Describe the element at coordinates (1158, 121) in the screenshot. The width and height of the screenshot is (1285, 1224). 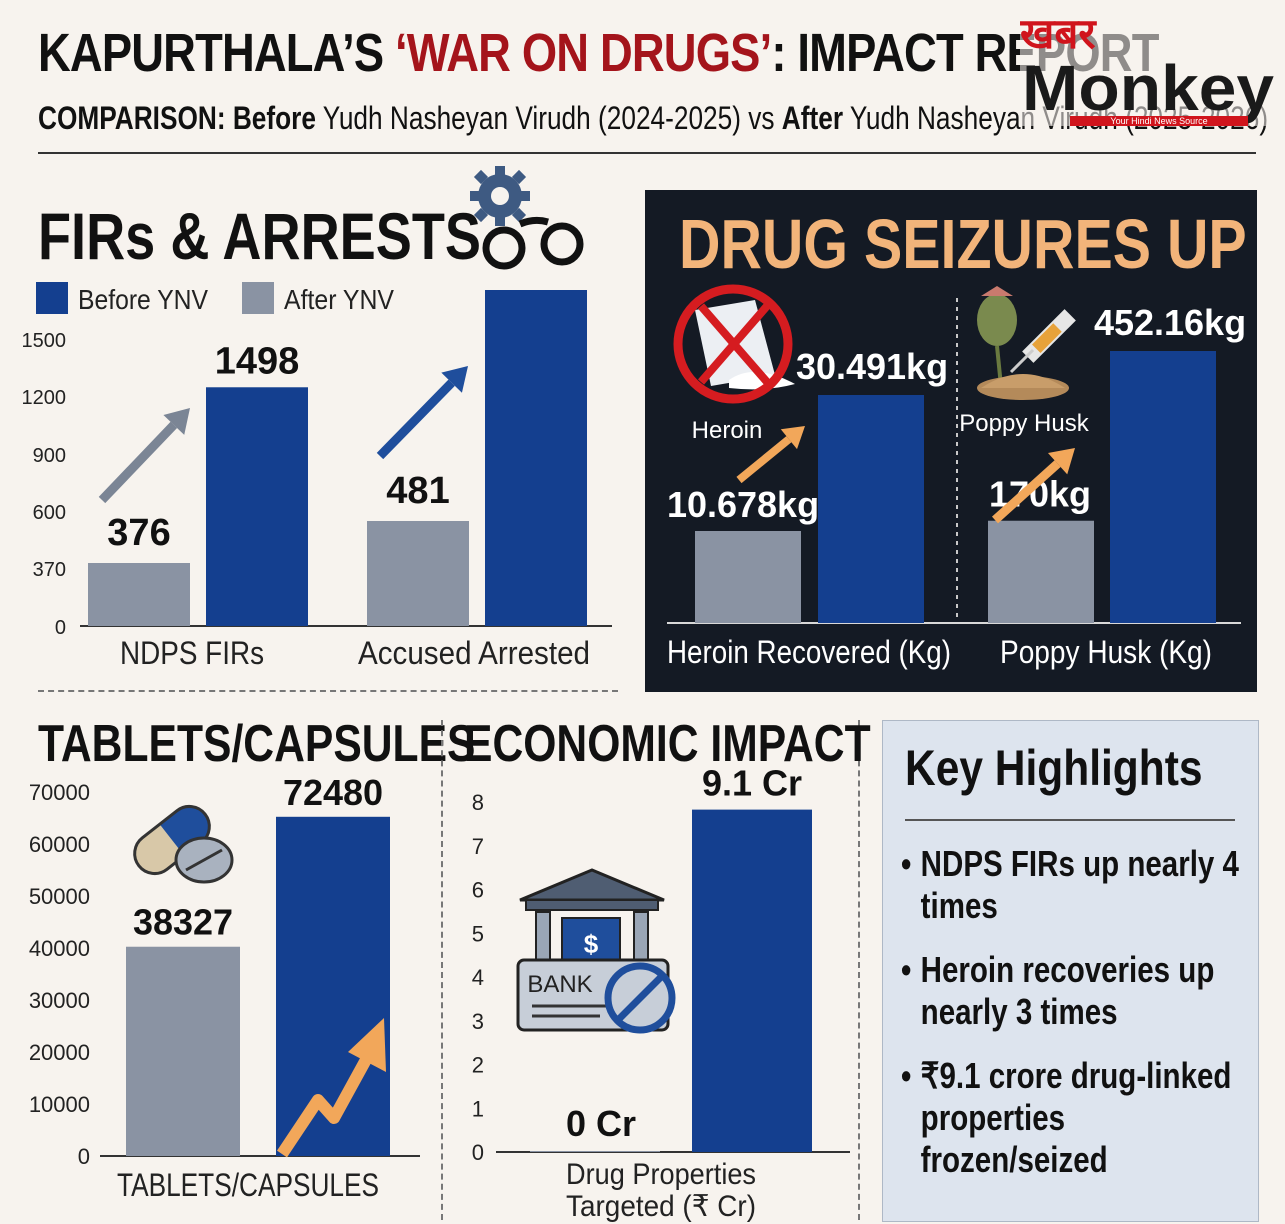
I see `logo-tagline: Your Hindi News Source` at that location.